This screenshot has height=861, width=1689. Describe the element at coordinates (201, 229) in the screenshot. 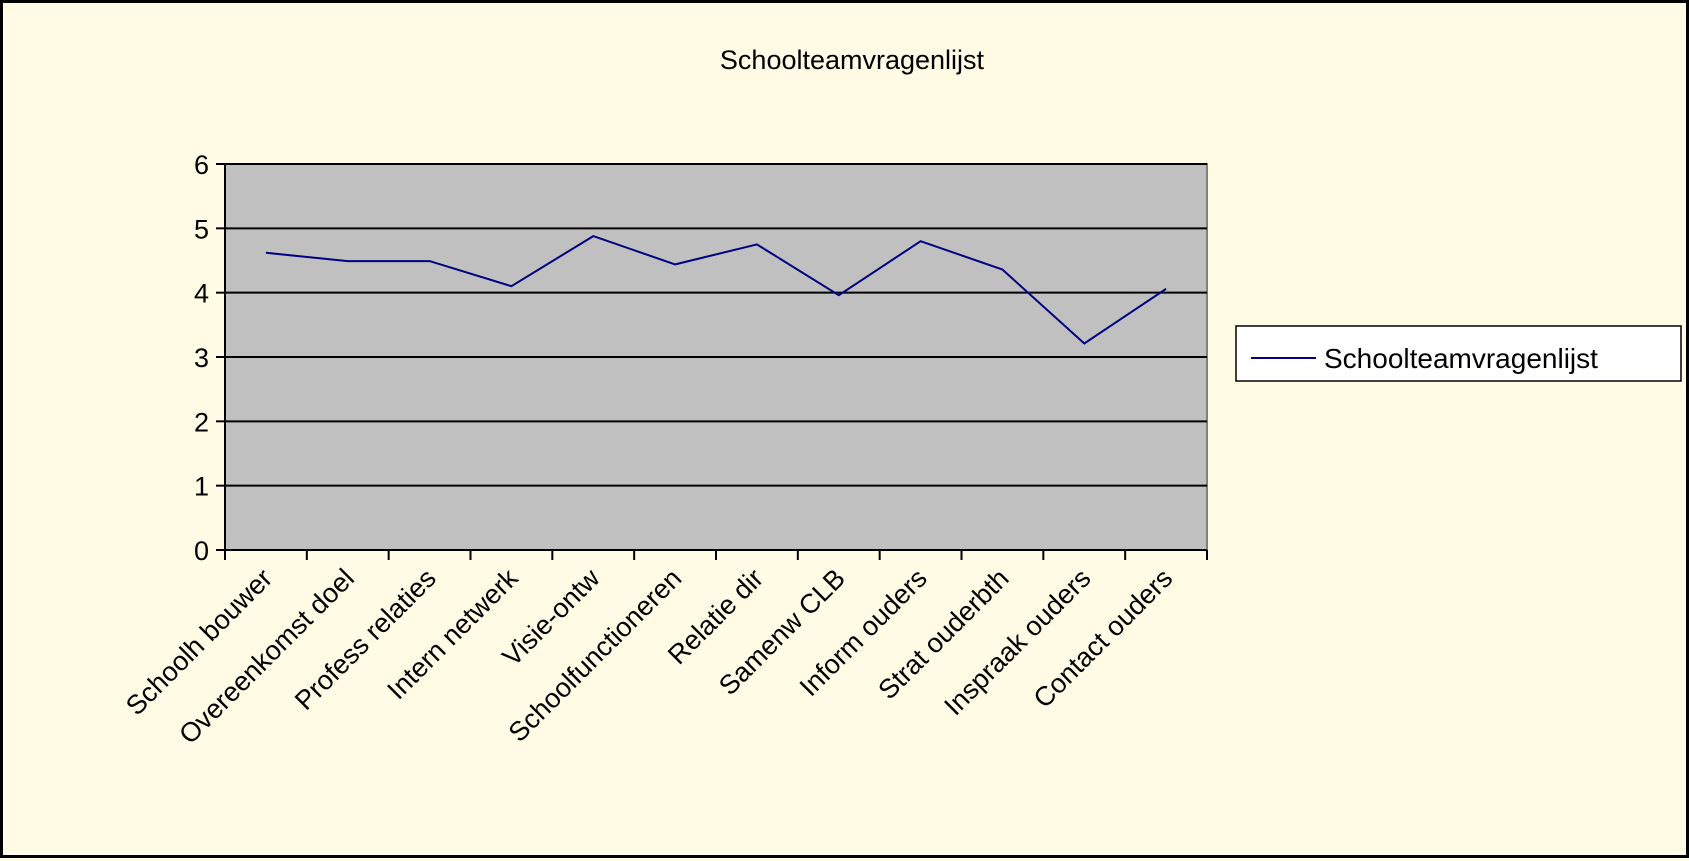

I see `y-tick-label: 5` at that location.